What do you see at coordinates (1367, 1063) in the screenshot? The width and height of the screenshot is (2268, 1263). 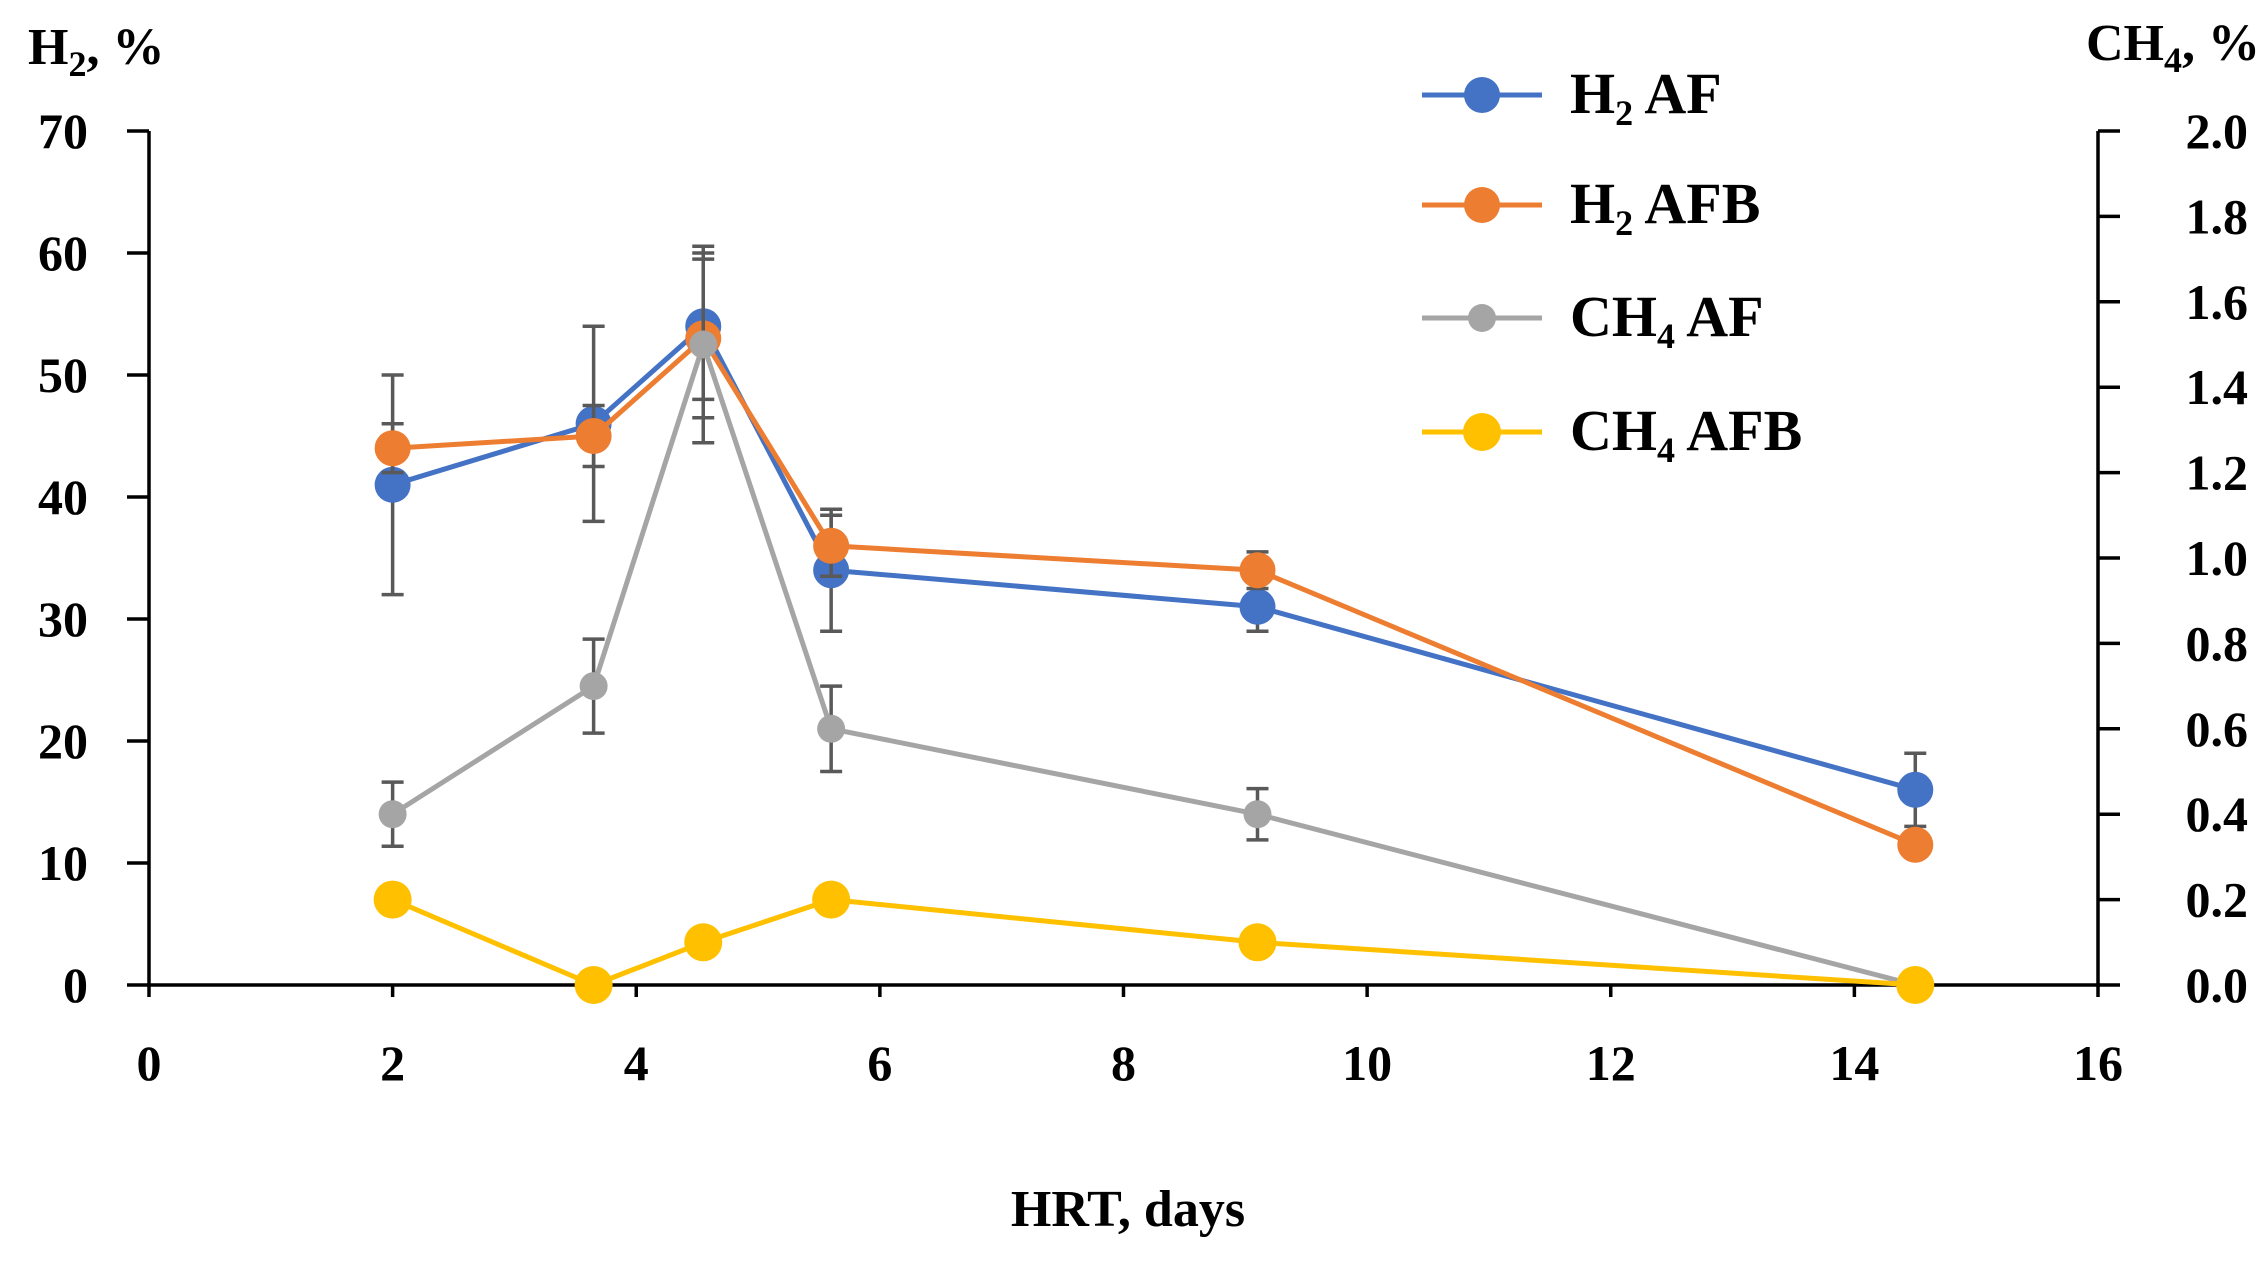 I see `x-tick-label: 10` at bounding box center [1367, 1063].